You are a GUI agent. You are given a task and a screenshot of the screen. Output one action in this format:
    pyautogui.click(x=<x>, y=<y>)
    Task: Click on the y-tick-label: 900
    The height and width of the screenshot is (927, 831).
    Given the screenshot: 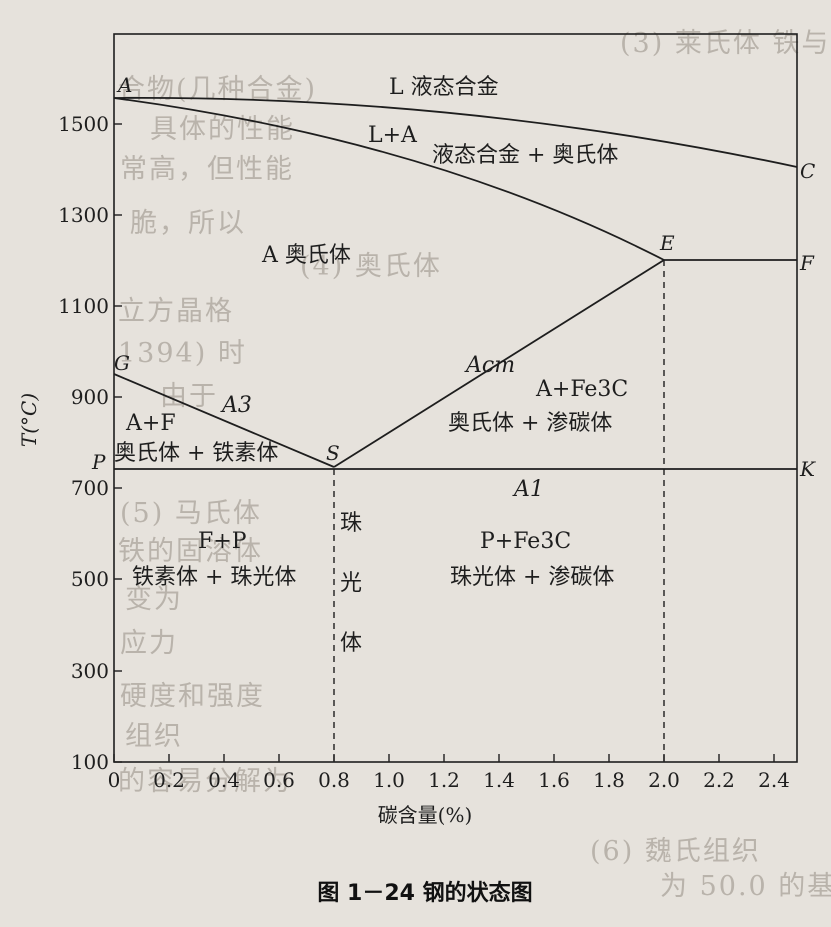 What is the action you would take?
    pyautogui.click(x=90, y=397)
    